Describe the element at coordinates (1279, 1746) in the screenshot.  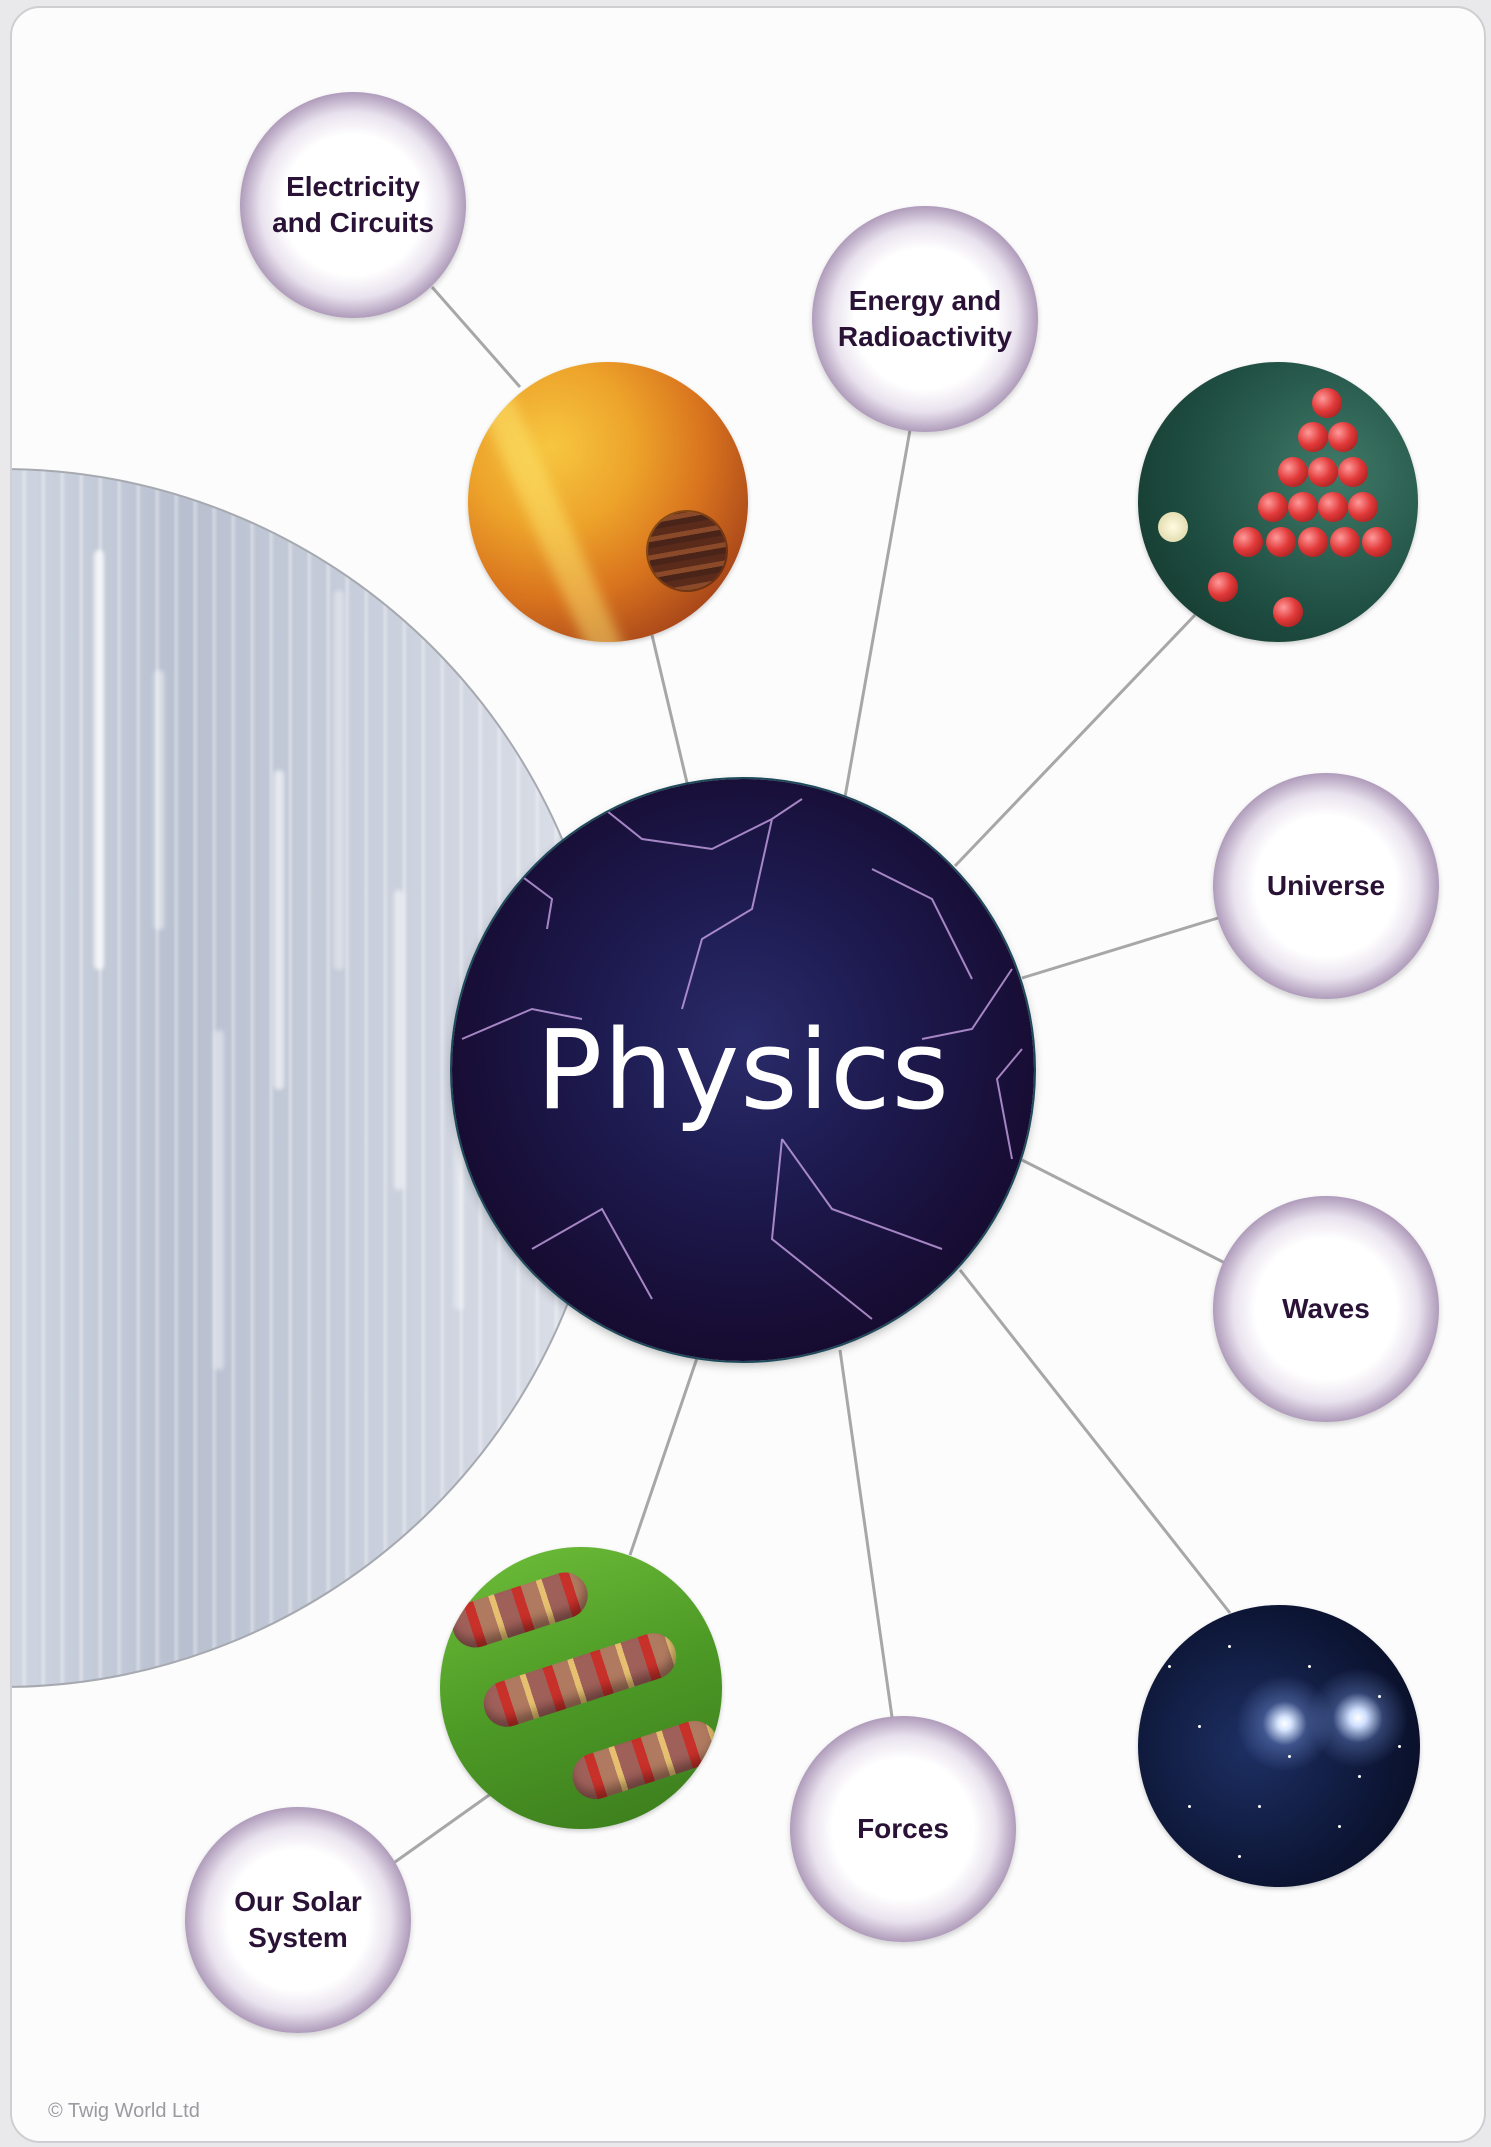
I see `stars-image` at that location.